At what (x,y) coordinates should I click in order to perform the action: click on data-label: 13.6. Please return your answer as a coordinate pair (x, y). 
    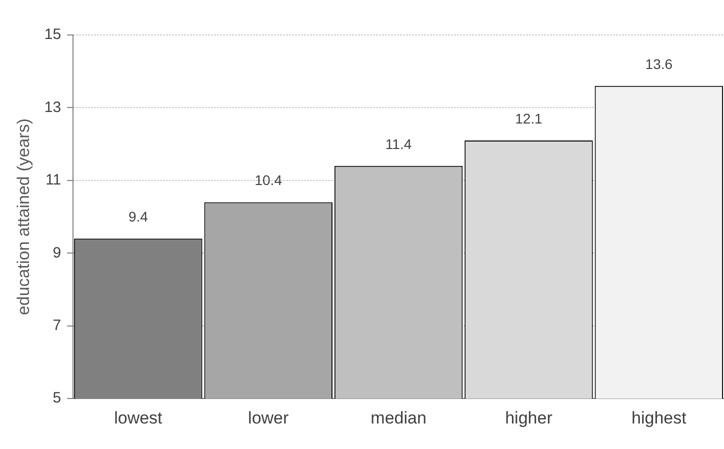
    Looking at the image, I should click on (659, 64).